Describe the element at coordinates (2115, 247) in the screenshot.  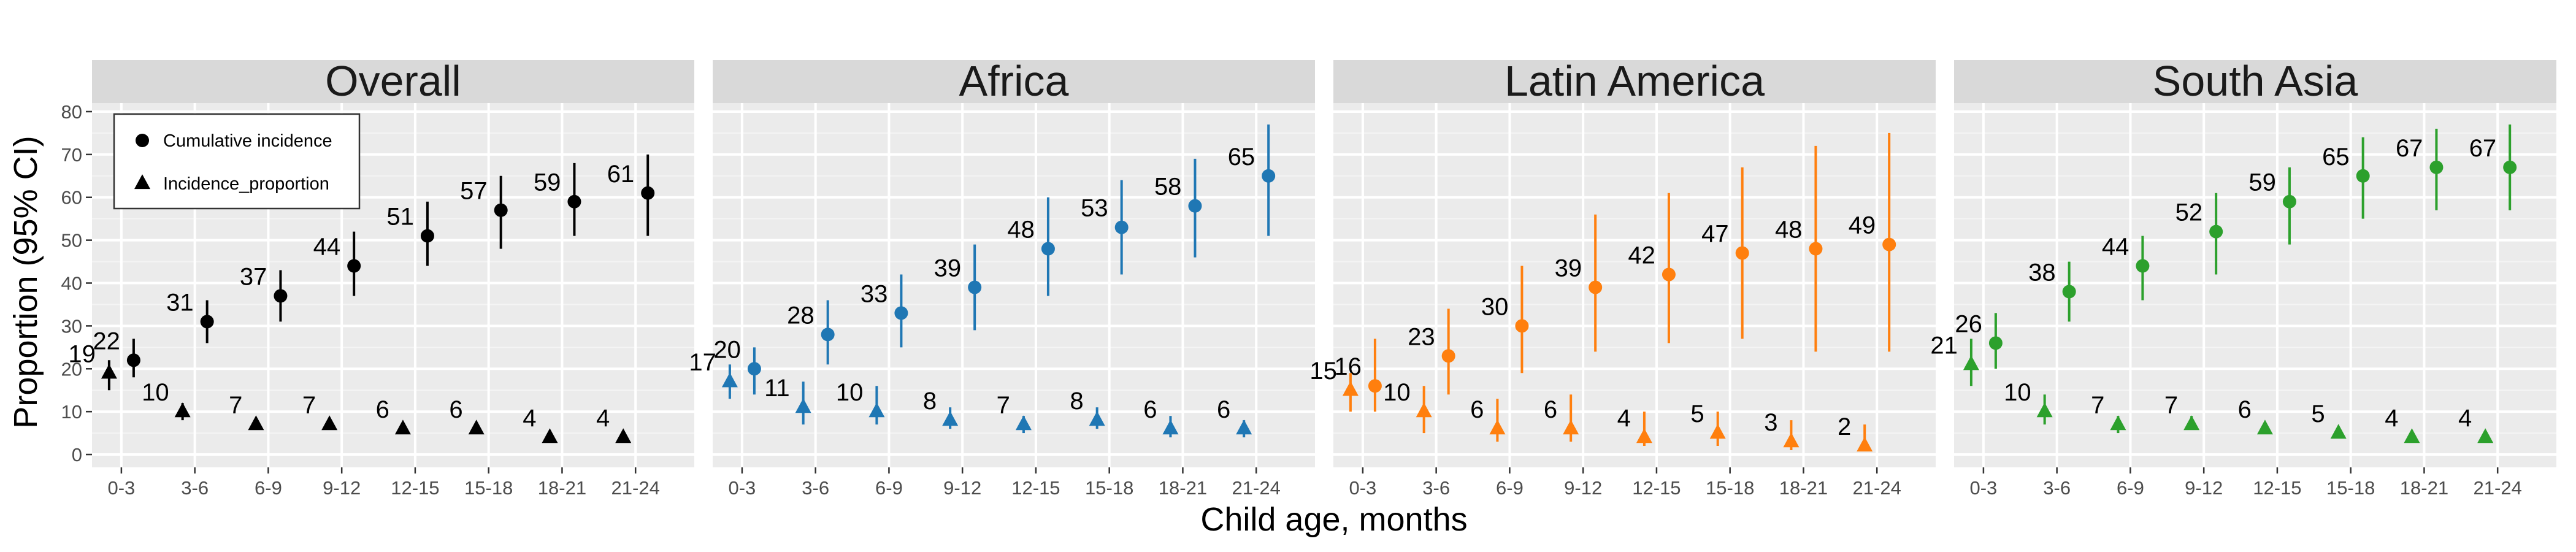
I see `data-label: 44` at that location.